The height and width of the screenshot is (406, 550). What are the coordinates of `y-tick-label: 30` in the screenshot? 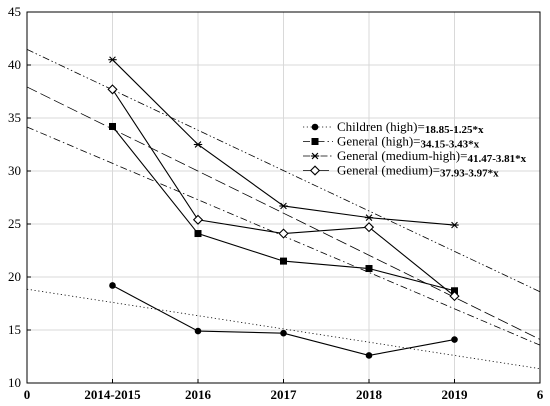 It's located at (14, 170).